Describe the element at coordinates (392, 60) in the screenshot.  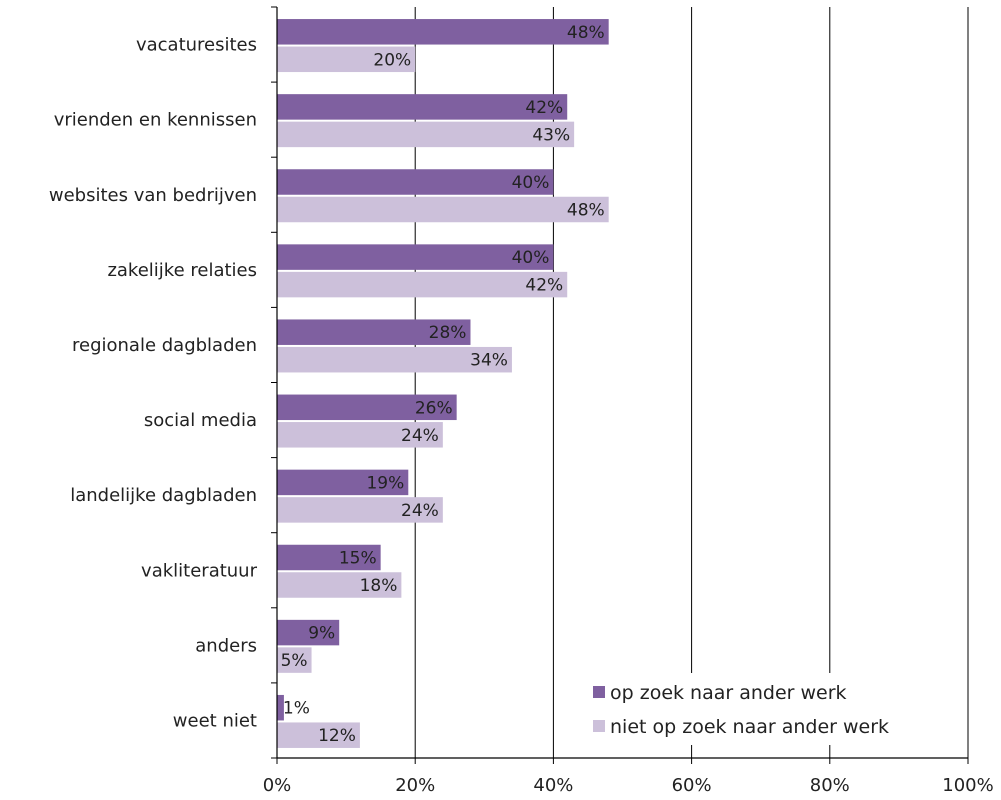
I see `data-label: 20%` at that location.